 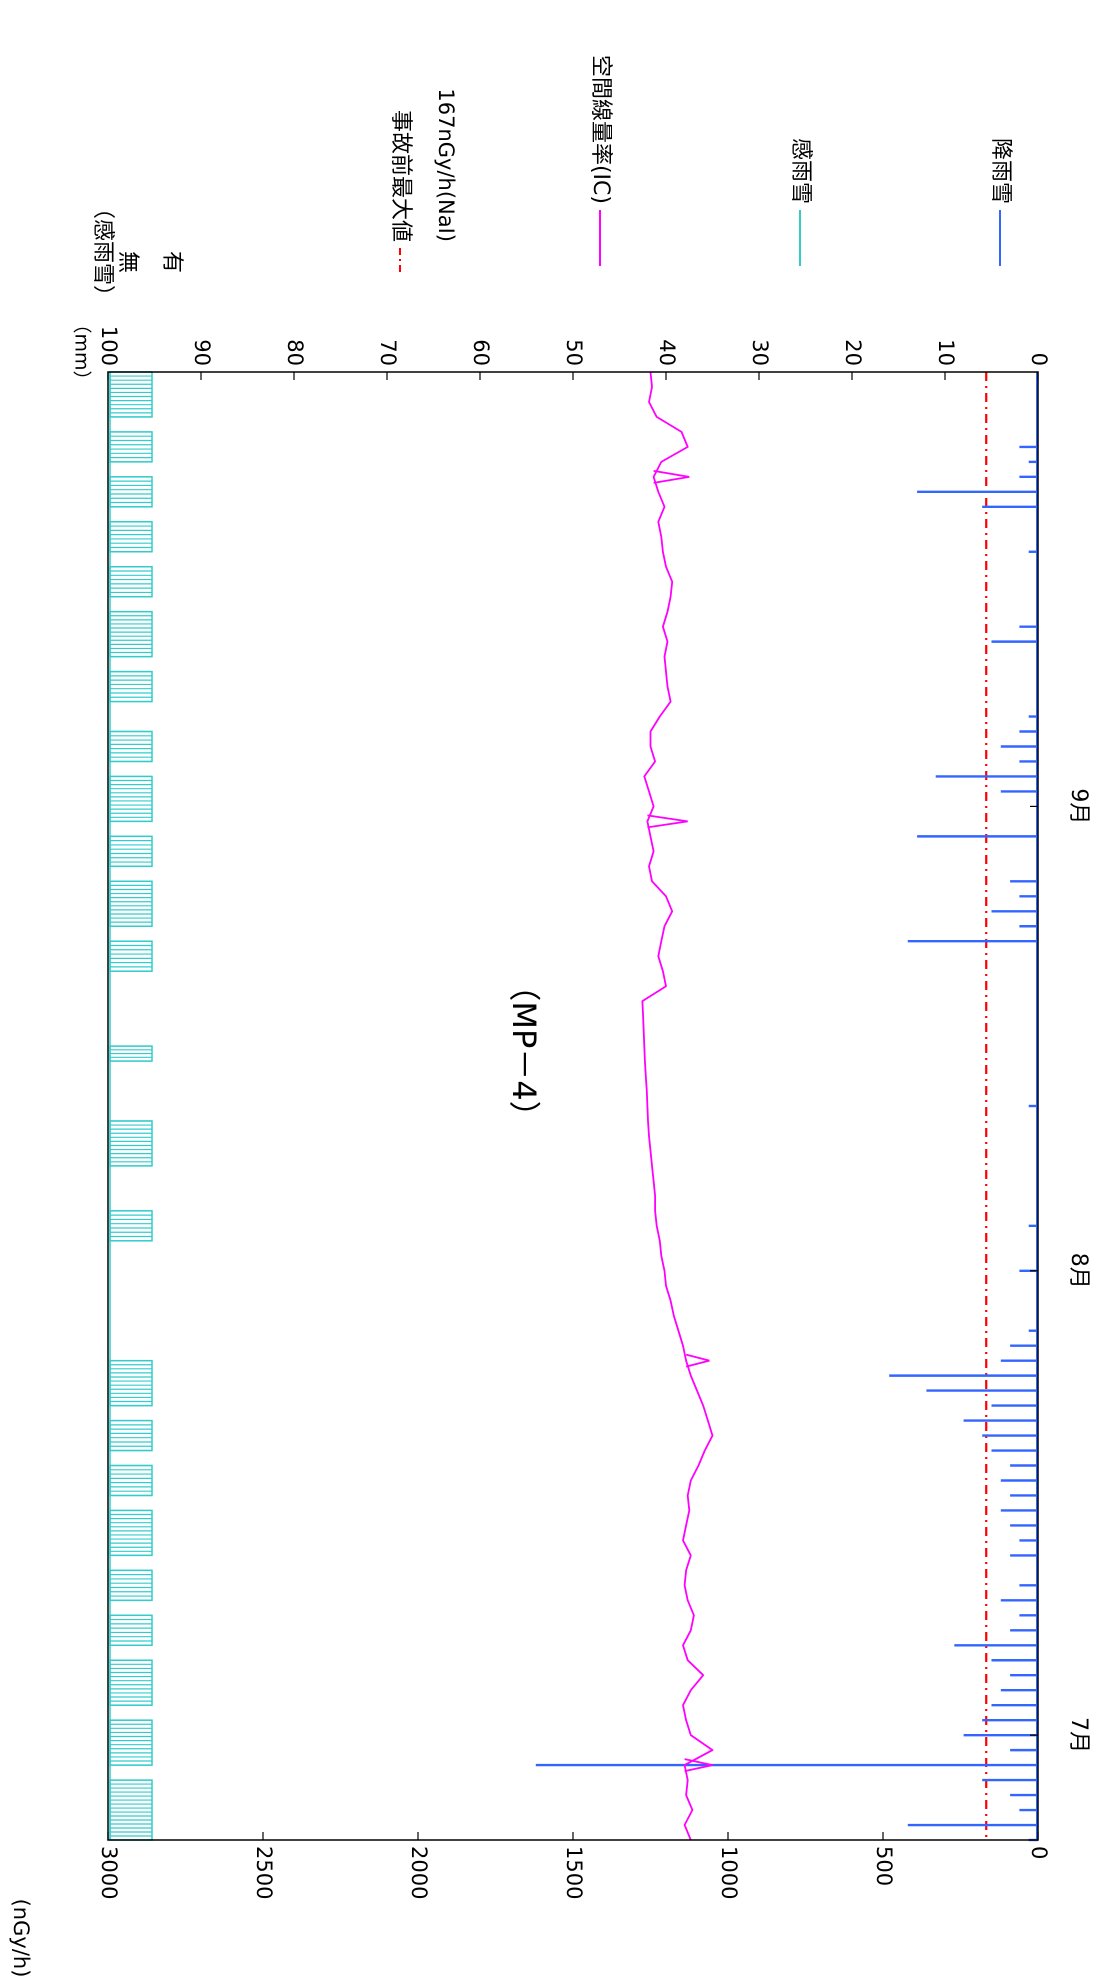 What do you see at coordinates (423, 180) in the screenshot?
I see `legend-item-pre-accident-max: 事故前最大値 167nGy/h(NaI)` at bounding box center [423, 180].